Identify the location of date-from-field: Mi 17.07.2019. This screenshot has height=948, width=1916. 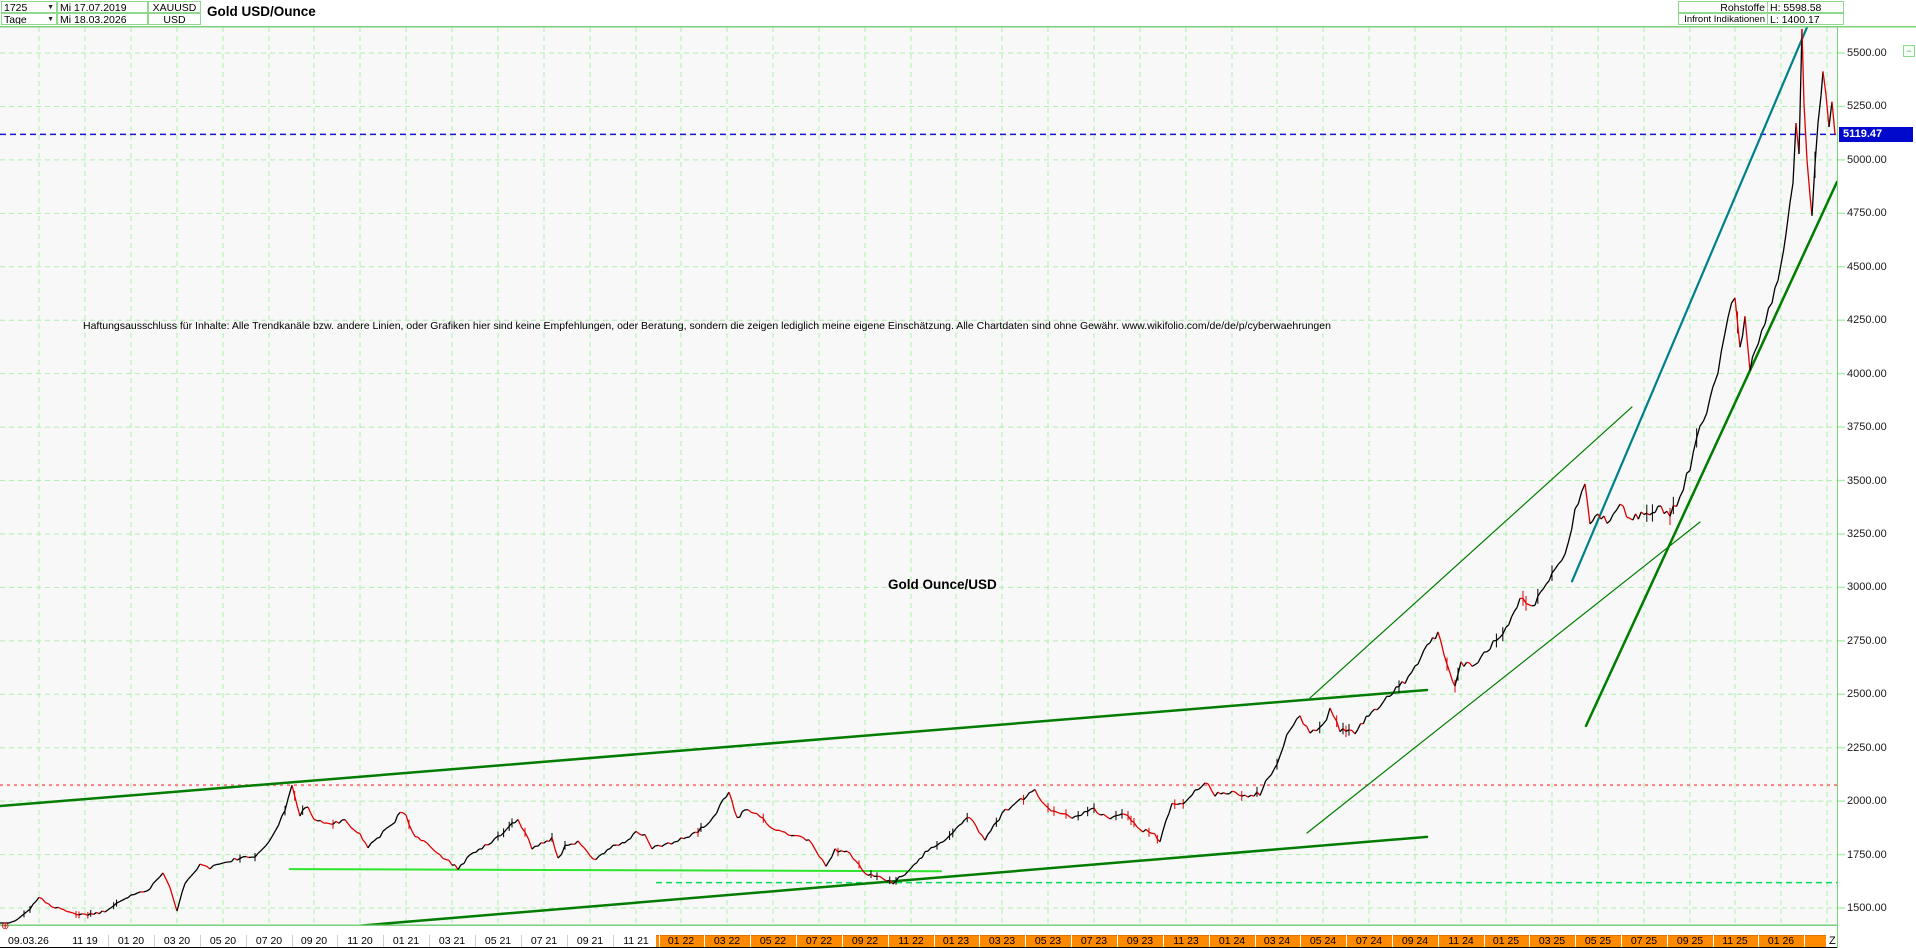
(102, 7).